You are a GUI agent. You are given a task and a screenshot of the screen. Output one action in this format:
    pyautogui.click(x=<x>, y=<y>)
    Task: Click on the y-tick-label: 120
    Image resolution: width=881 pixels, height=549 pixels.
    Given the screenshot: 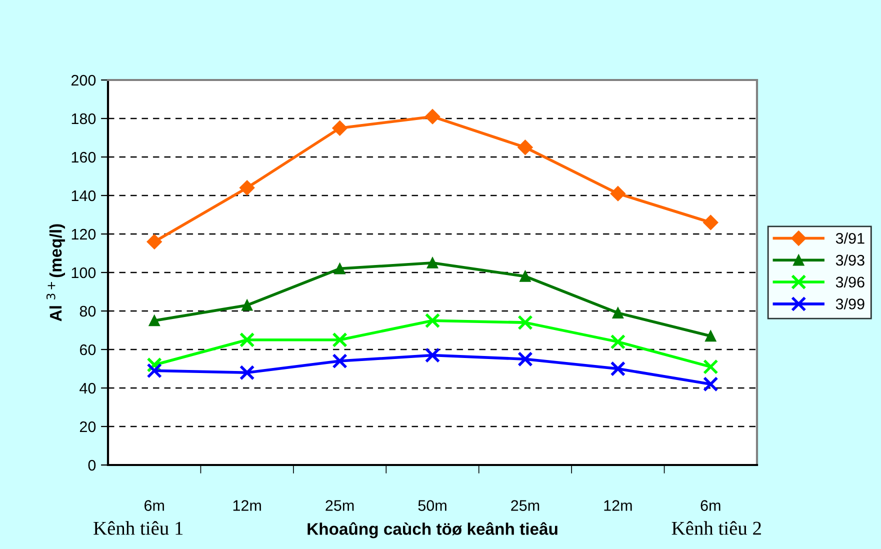 What is the action you would take?
    pyautogui.click(x=84, y=234)
    